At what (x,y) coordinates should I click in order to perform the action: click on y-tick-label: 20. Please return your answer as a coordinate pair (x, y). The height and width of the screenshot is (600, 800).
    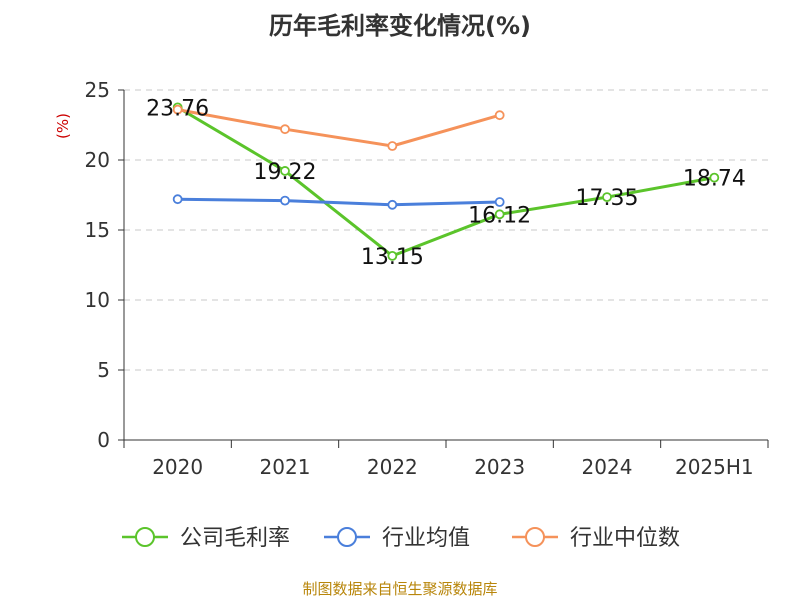
    Looking at the image, I should click on (97, 160).